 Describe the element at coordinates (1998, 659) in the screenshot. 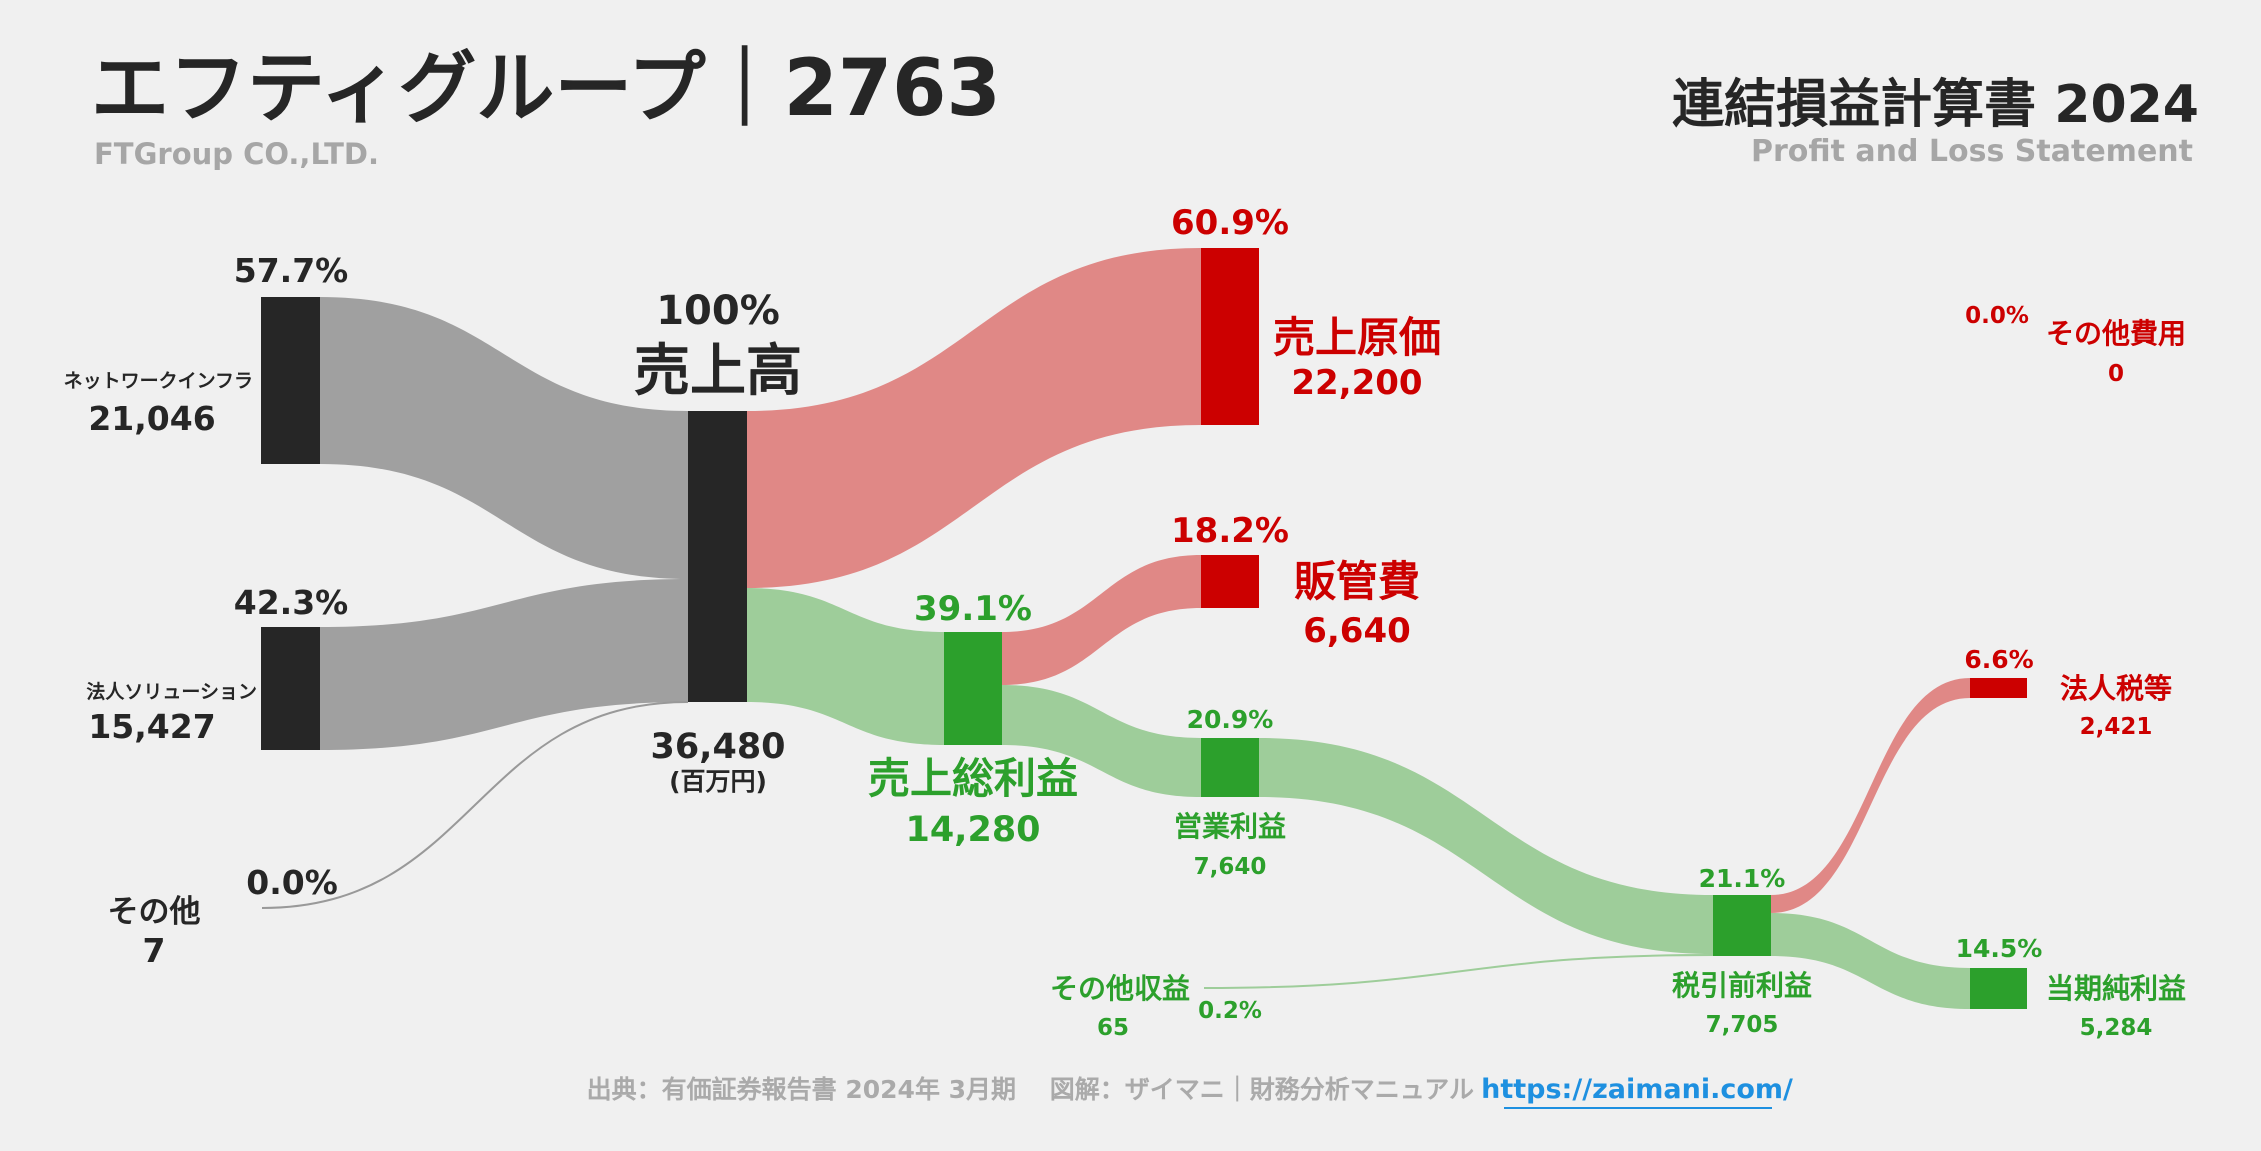

I see `tax-pct: 6.6%` at that location.